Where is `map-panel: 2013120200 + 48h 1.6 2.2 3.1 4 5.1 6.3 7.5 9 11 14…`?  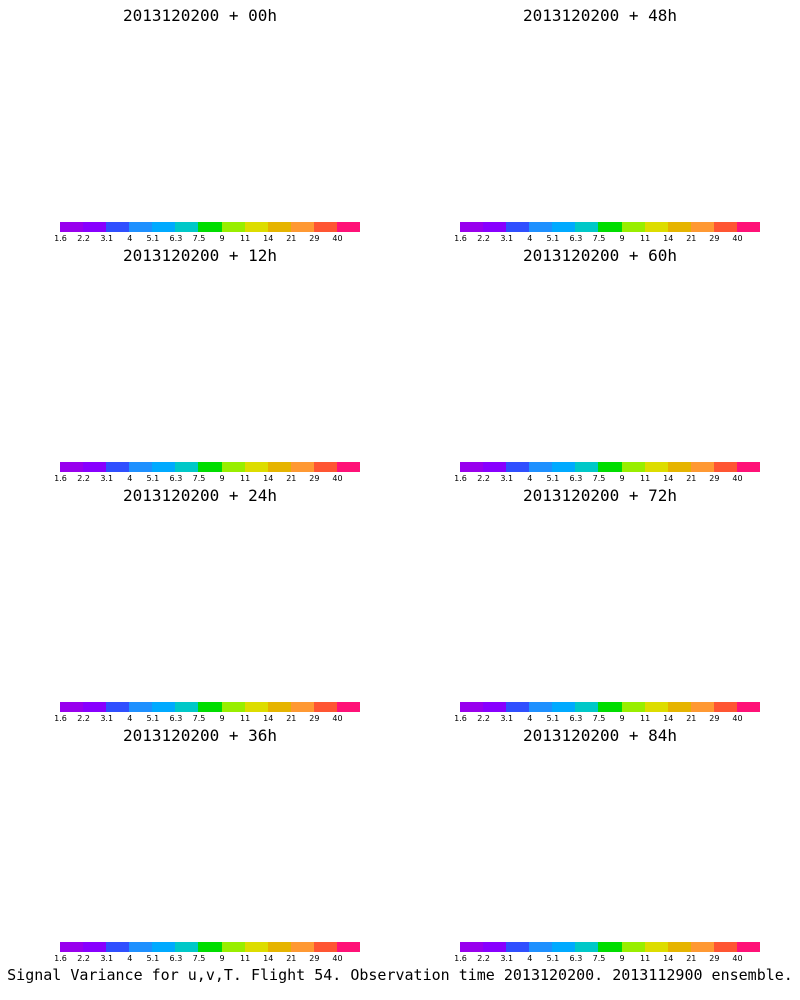 map-panel: 2013120200 + 48h 1.6 2.2 3.1 4 5.1 6.3 7.5 9 11 14… is located at coordinates (600, 121).